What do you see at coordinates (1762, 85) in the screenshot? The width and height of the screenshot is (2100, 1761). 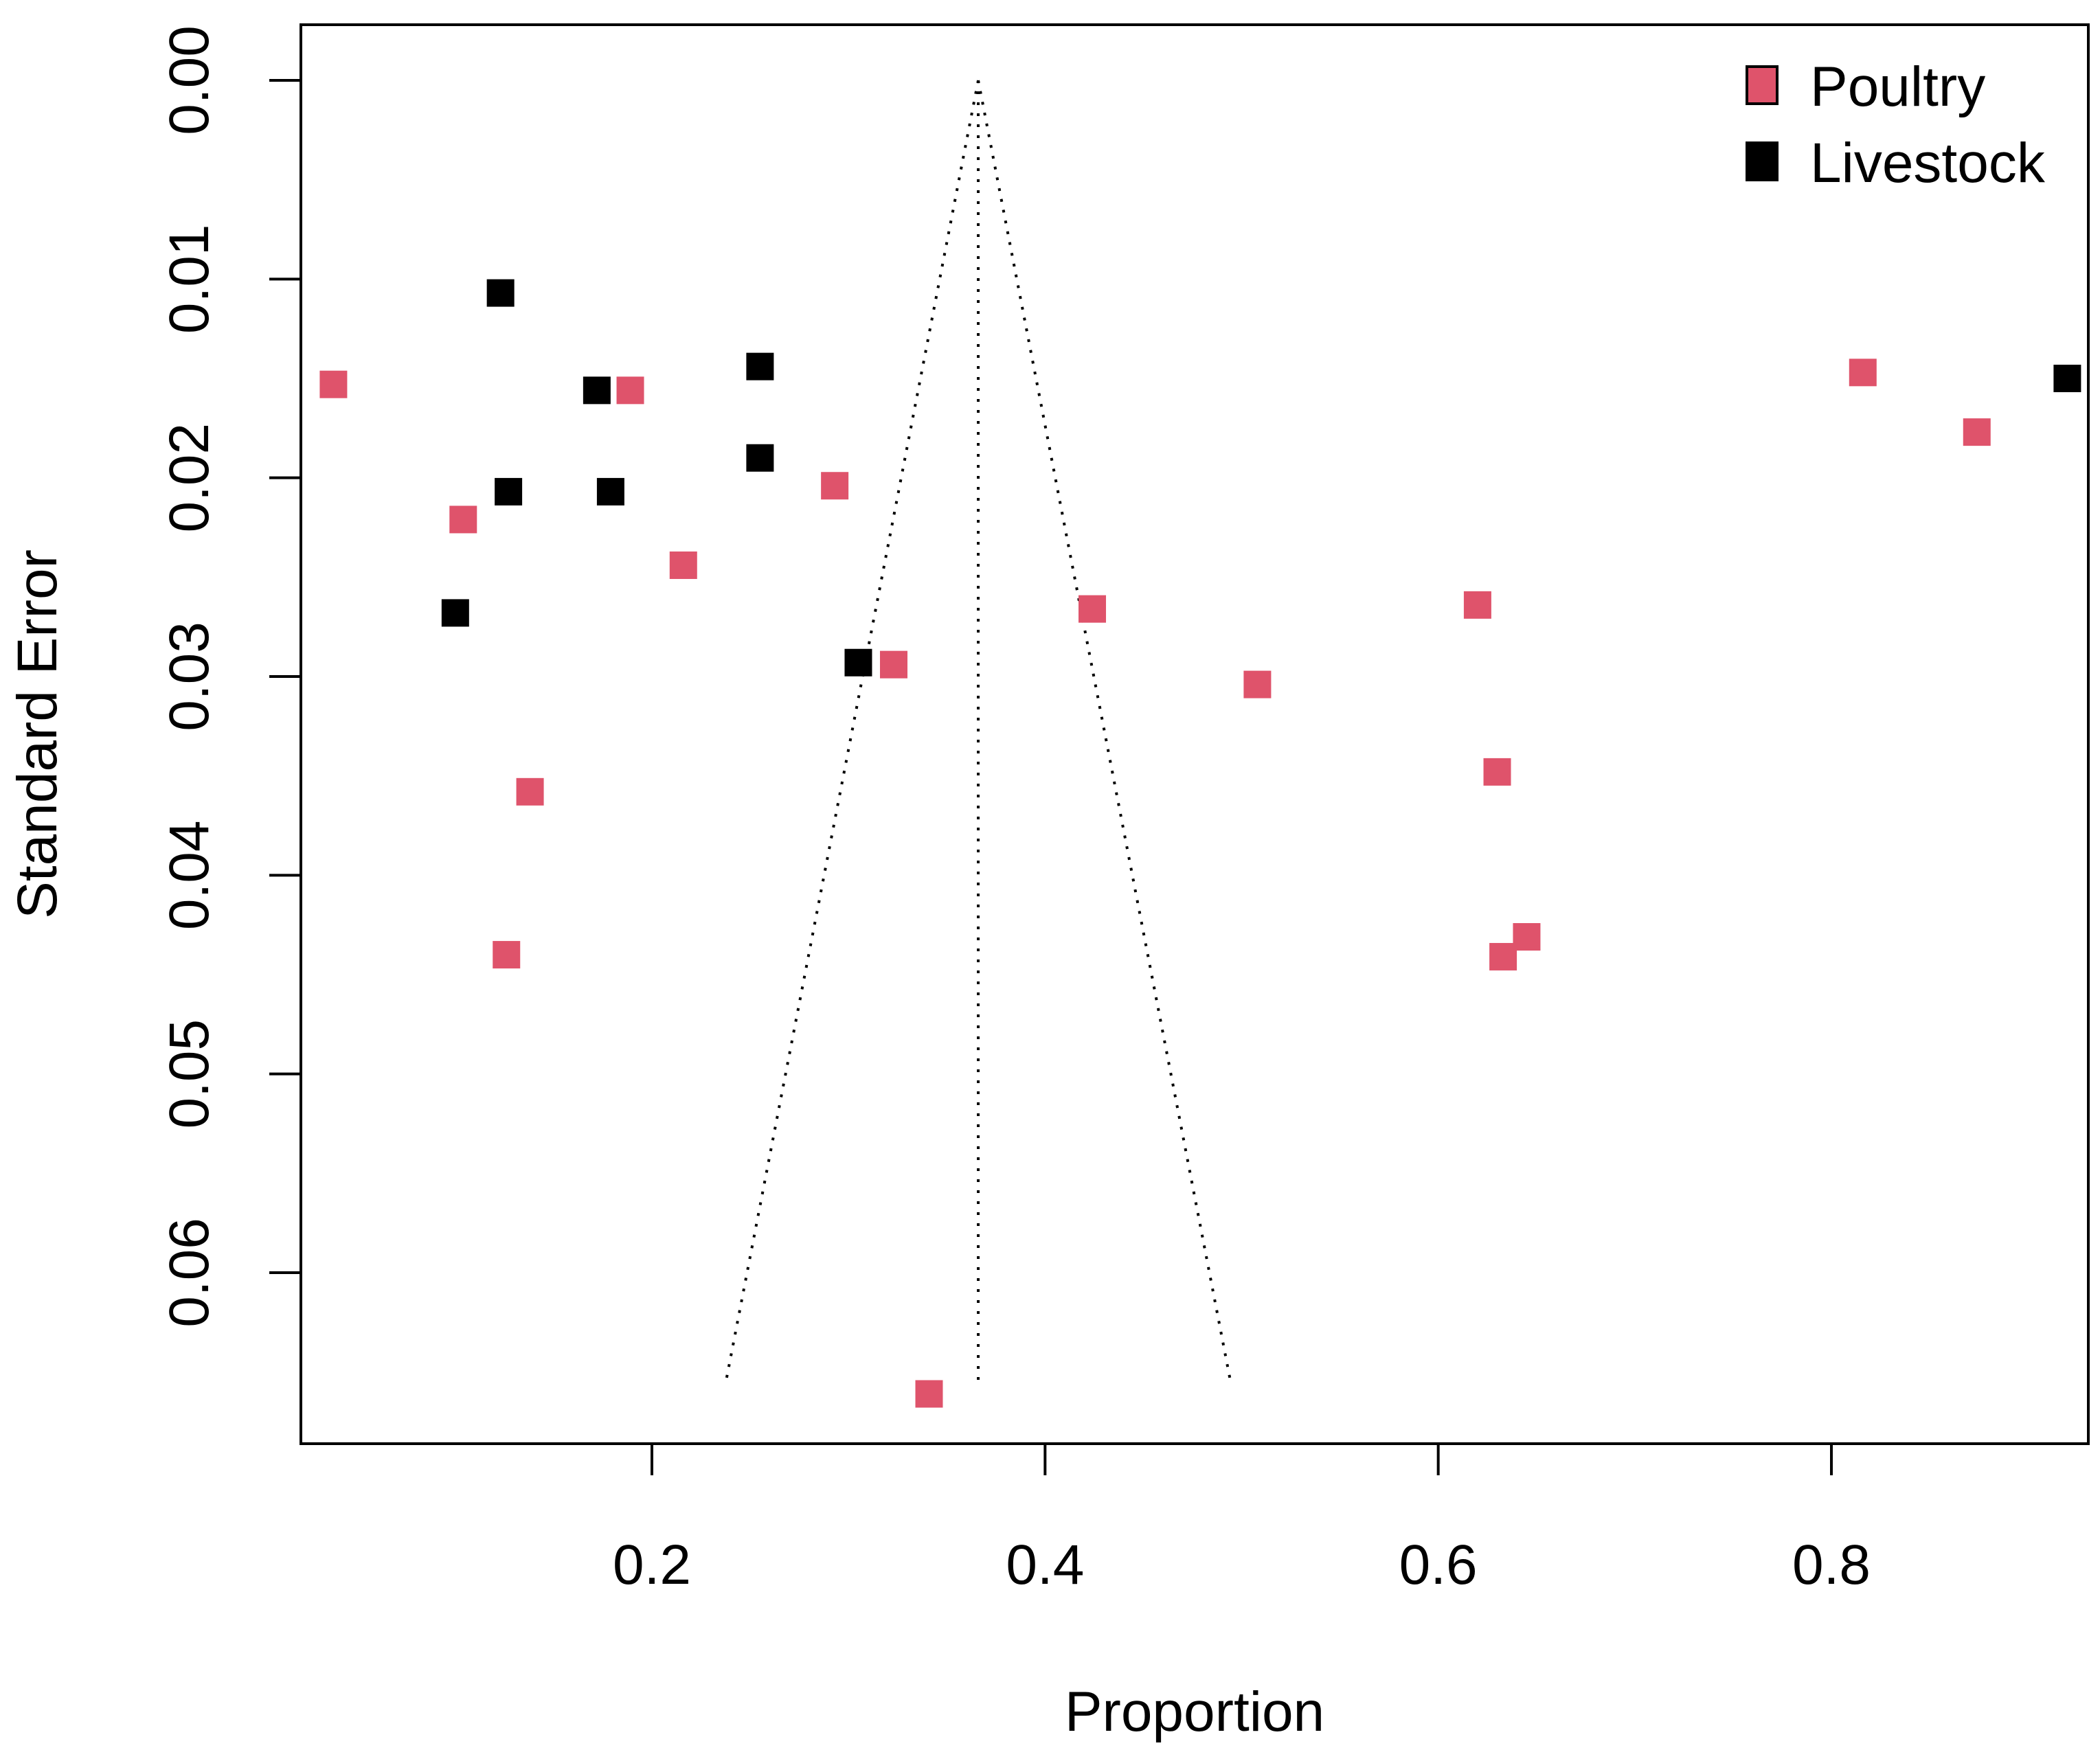 I see `legend-swatch-poultry` at bounding box center [1762, 85].